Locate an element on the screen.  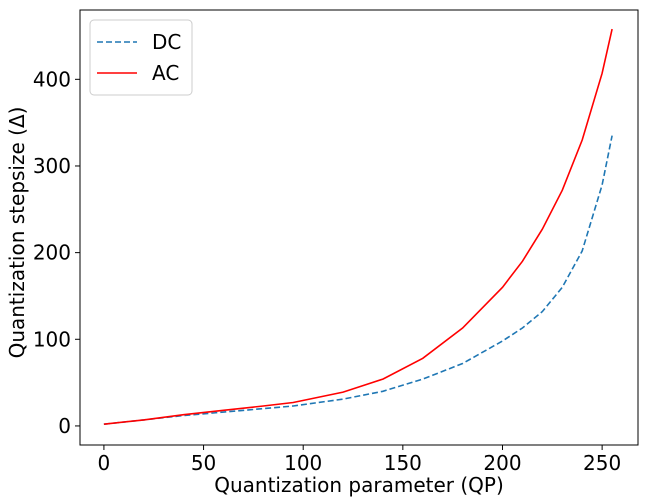
y-axis-ticks: 0 100 200 300 400 is located at coordinates (56, 252).